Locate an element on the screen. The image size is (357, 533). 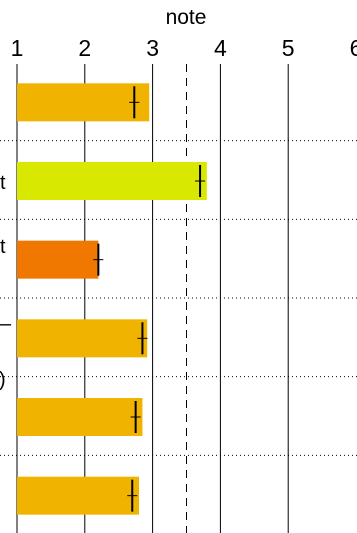
x-tick-label-1: 1 is located at coordinates (17, 48).